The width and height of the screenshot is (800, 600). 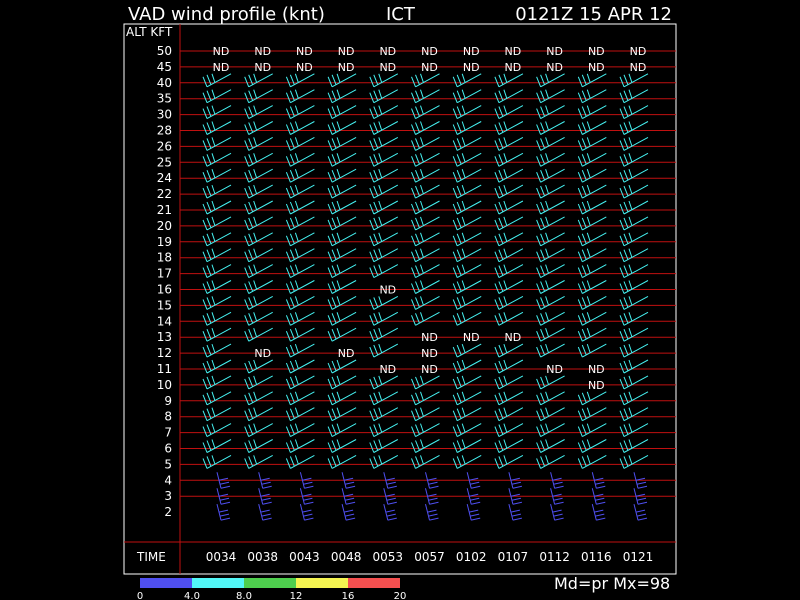 I want to click on y-tick-label: 24, so click(x=164, y=178).